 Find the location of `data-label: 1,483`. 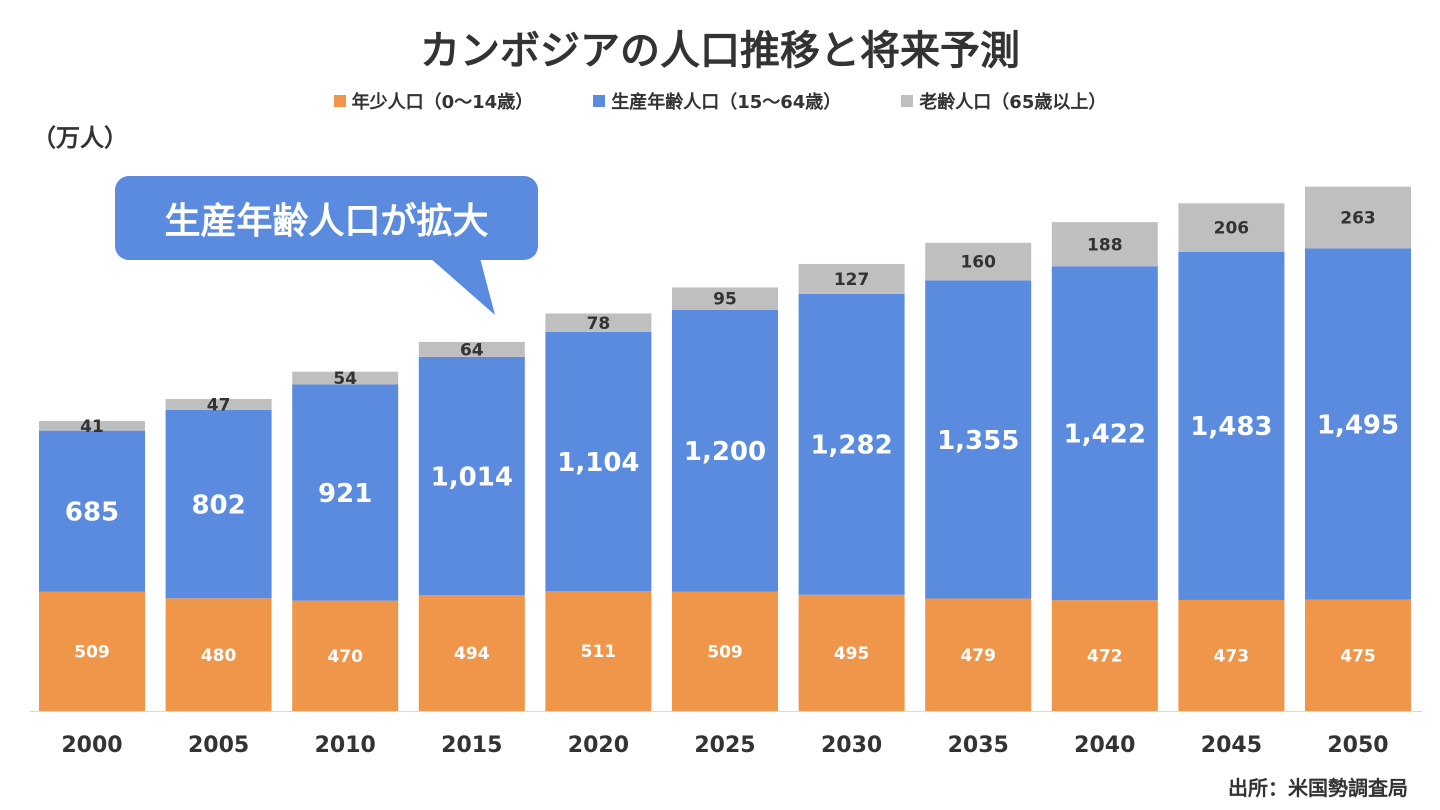

data-label: 1,483 is located at coordinates (1231, 427).